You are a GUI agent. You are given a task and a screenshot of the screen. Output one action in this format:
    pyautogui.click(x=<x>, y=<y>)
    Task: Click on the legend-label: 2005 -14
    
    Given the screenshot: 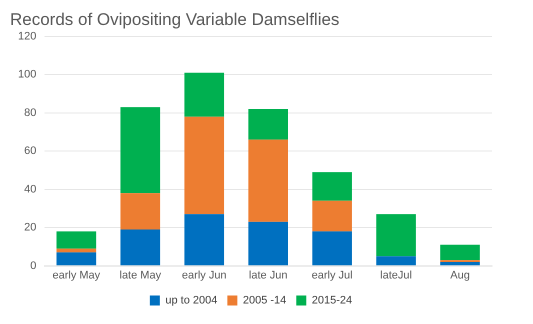 What is the action you would take?
    pyautogui.click(x=264, y=300)
    